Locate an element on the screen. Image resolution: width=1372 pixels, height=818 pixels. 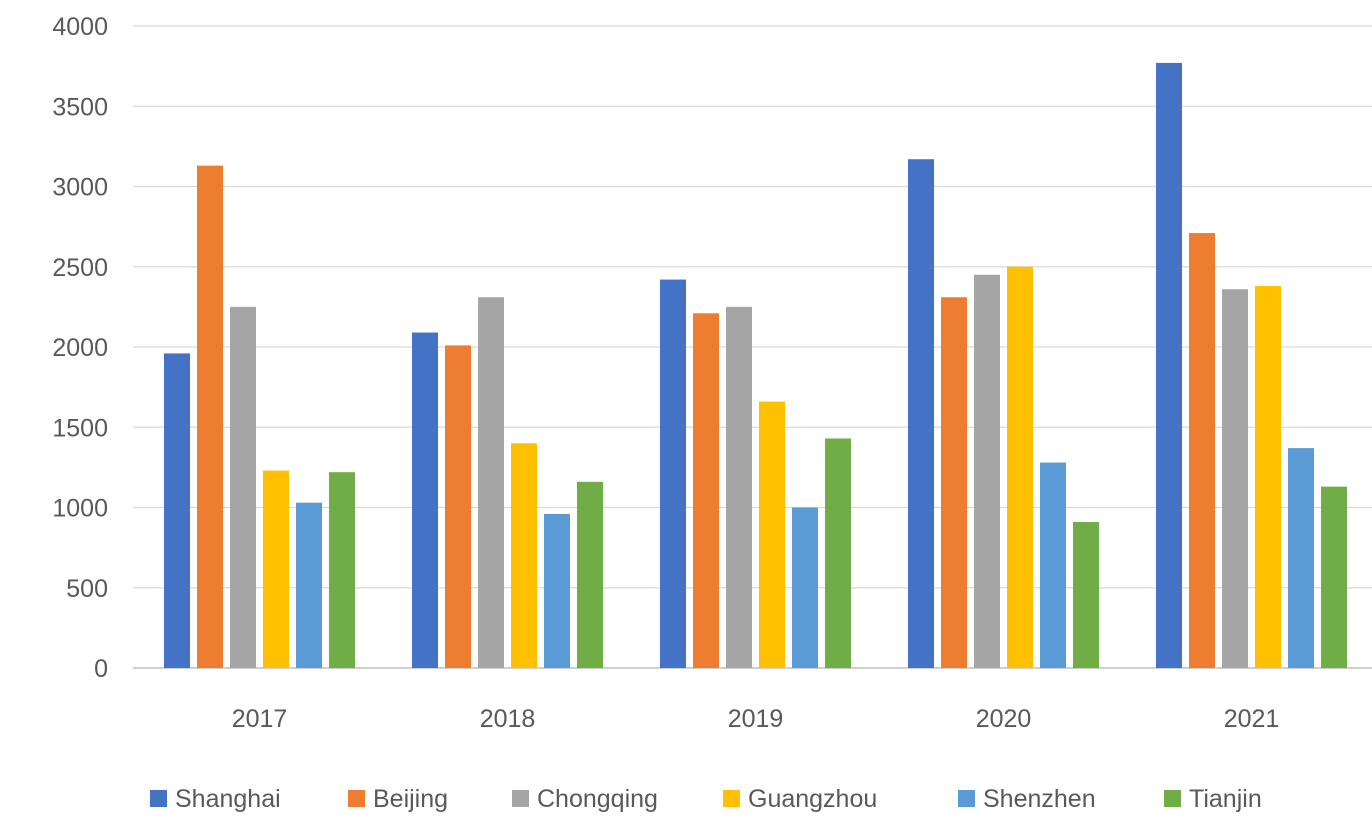
bar-shanghai-2021 is located at coordinates (1169, 365).